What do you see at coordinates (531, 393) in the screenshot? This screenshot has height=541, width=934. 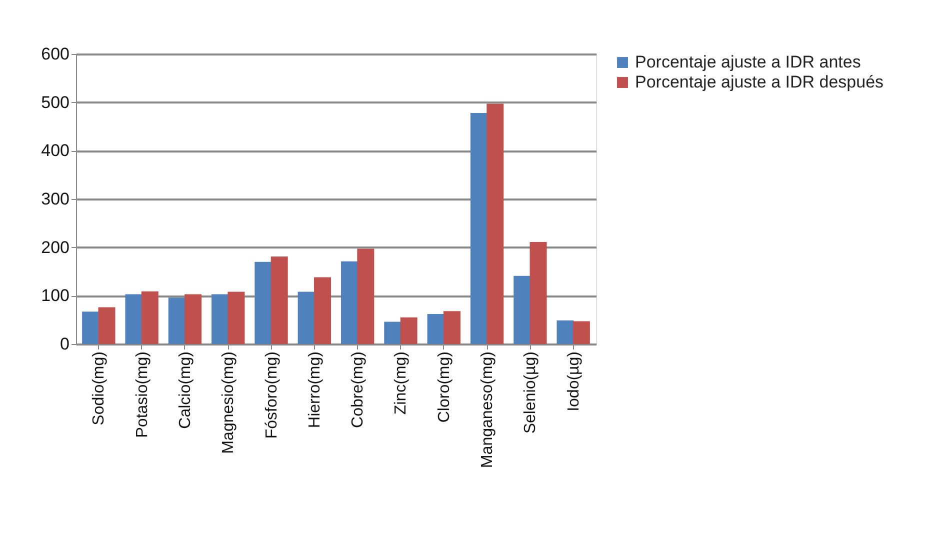 I see `x-tick-label: Selenio(µg)` at bounding box center [531, 393].